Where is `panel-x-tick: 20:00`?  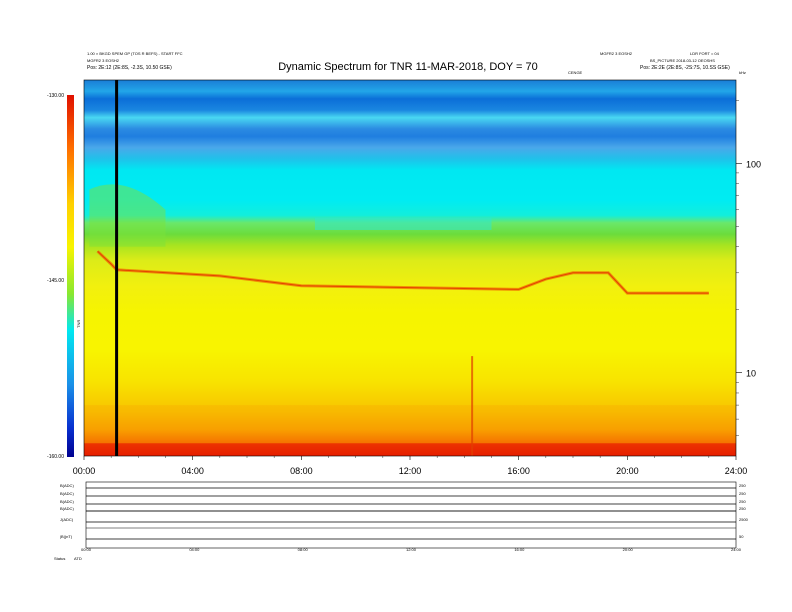
panel-x-tick: 20:00 is located at coordinates (628, 549).